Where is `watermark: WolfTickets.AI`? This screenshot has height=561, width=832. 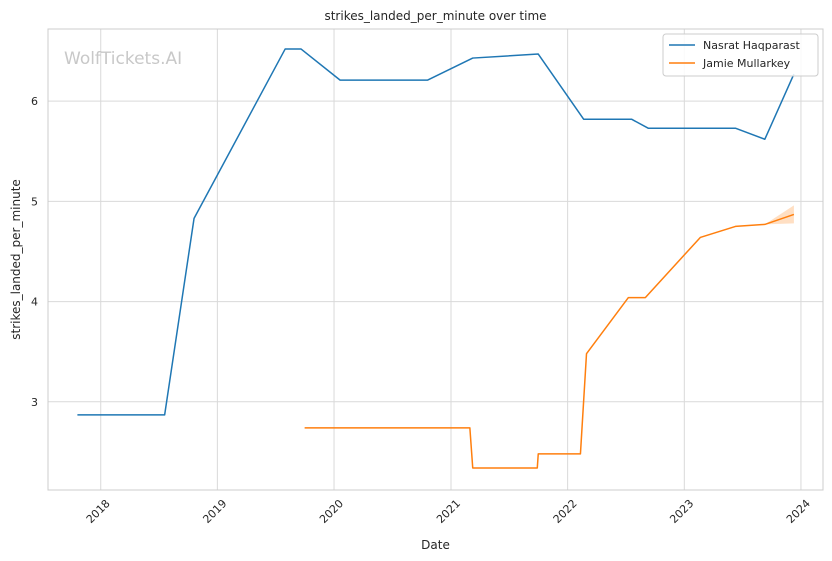
watermark: WolfTickets.AI is located at coordinates (123, 59).